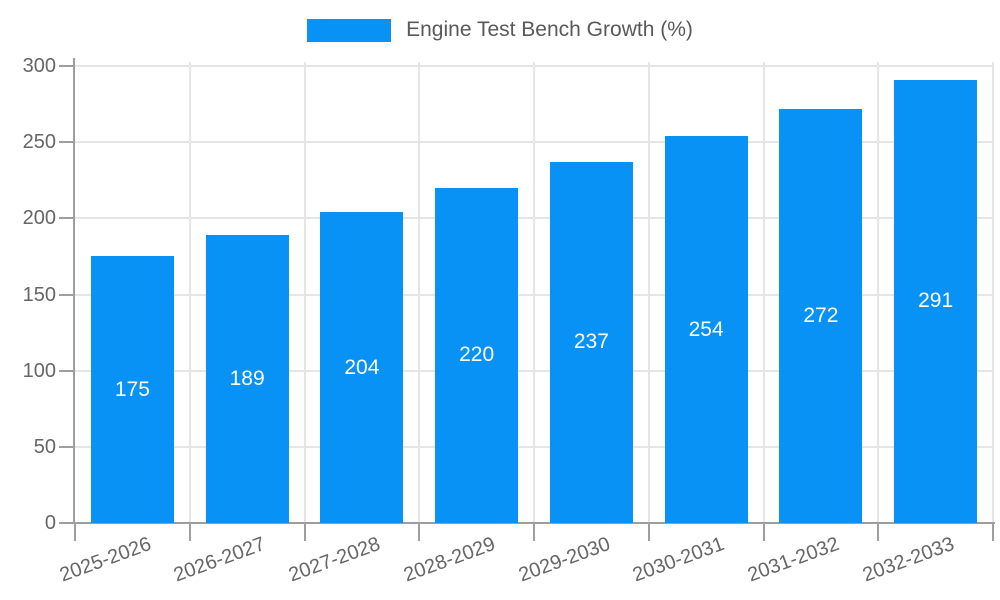  I want to click on bar-value-label: 254, so click(706, 329).